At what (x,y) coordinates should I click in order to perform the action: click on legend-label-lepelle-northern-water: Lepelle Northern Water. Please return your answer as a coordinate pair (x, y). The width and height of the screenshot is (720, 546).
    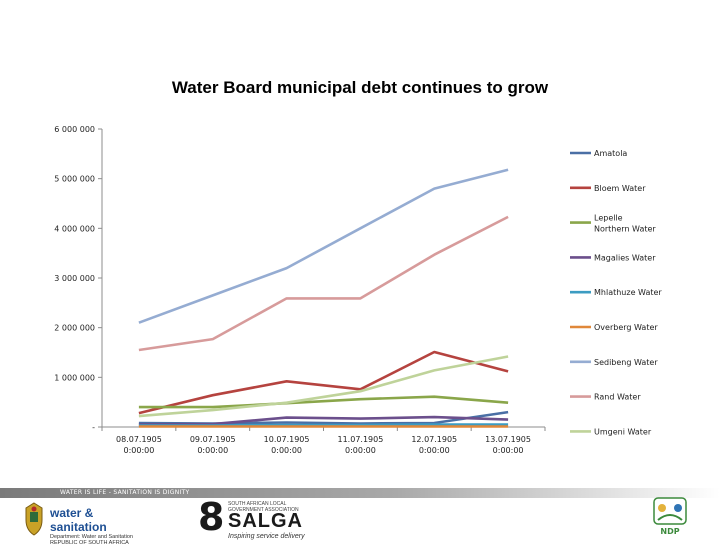
    Looking at the image, I should click on (625, 224).